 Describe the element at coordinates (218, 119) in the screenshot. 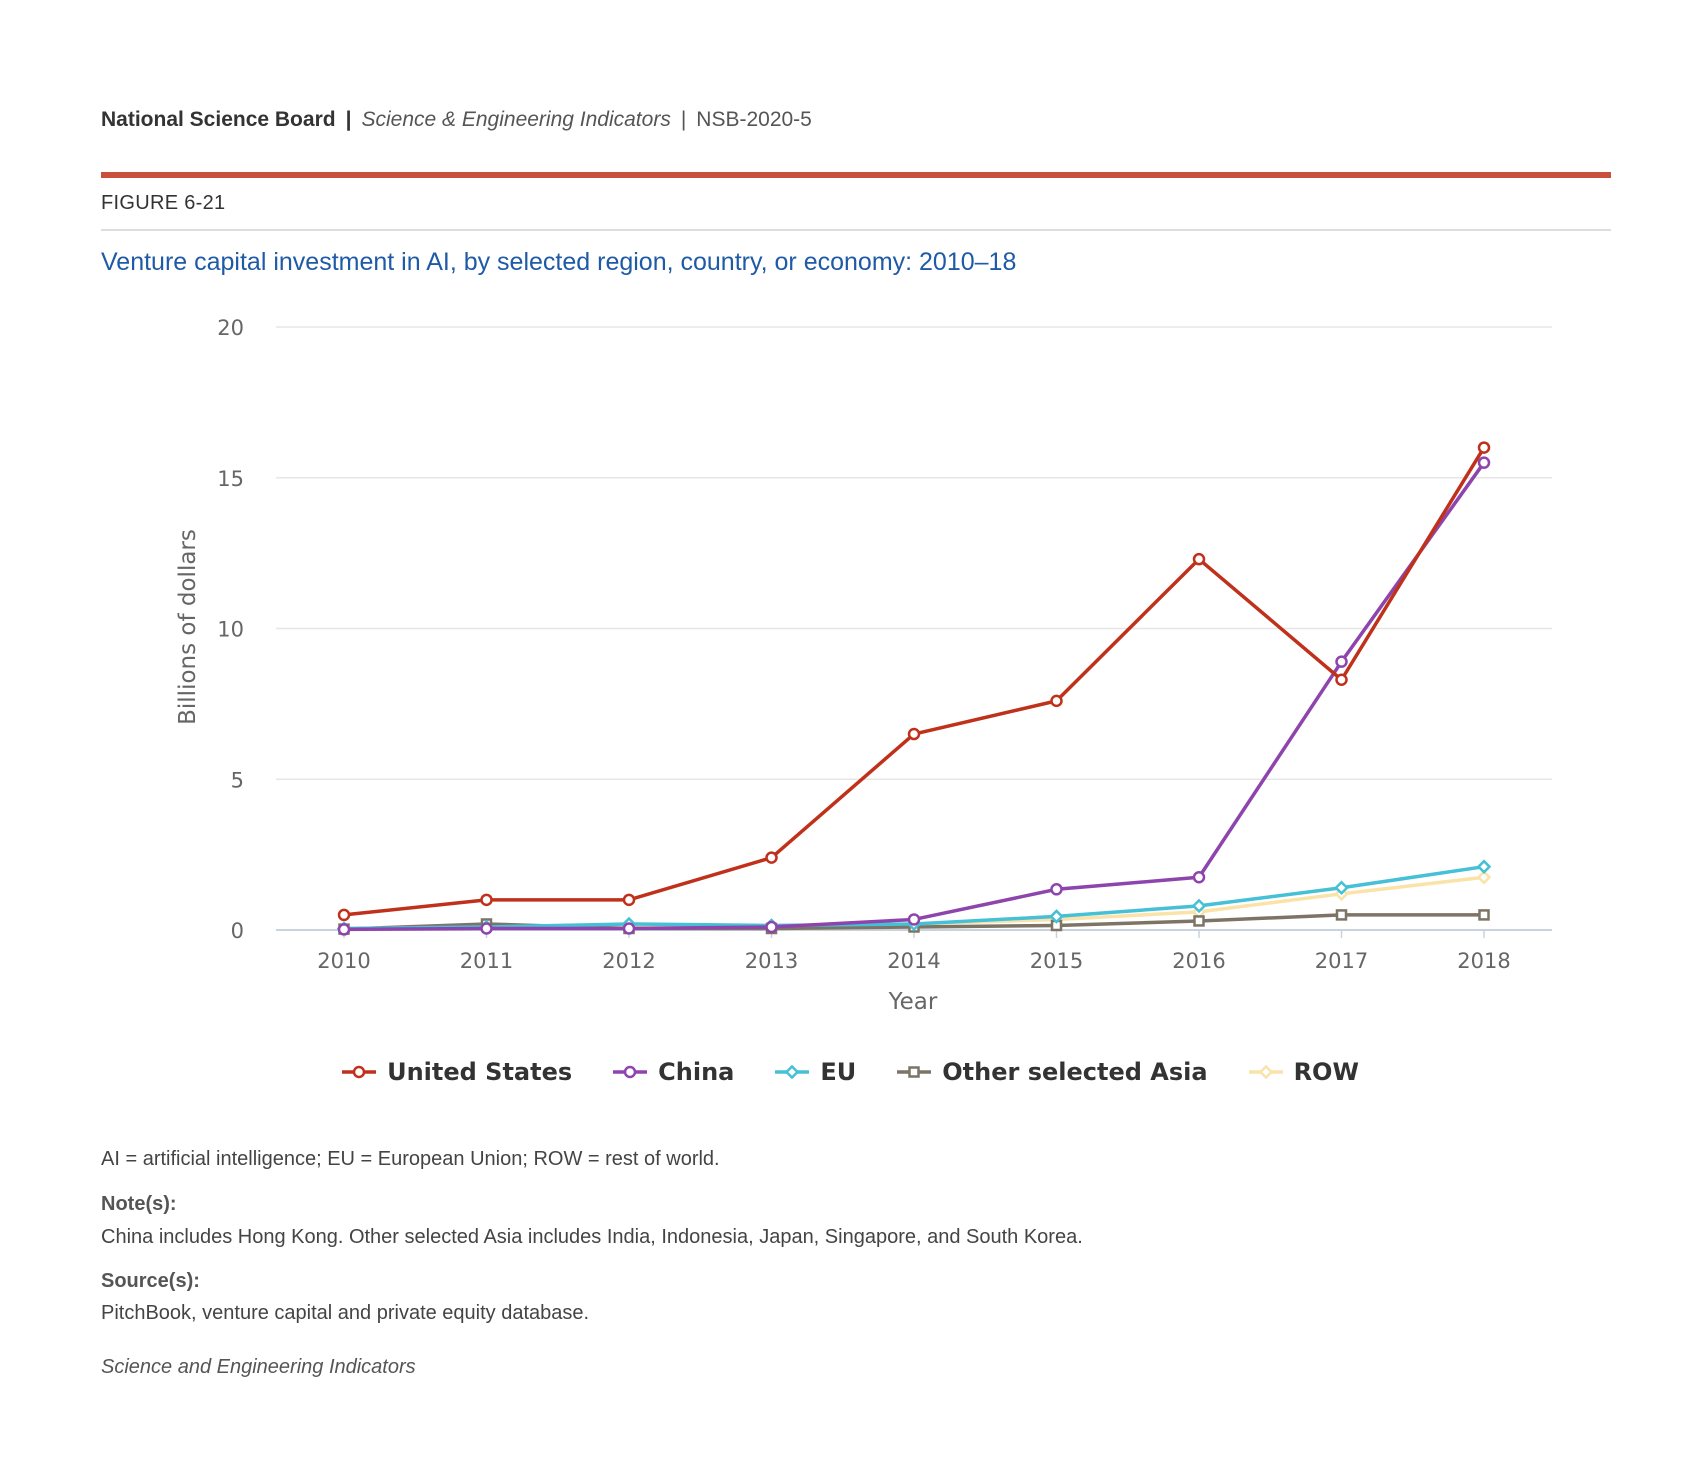

I see `organization-name: National Science Board` at that location.